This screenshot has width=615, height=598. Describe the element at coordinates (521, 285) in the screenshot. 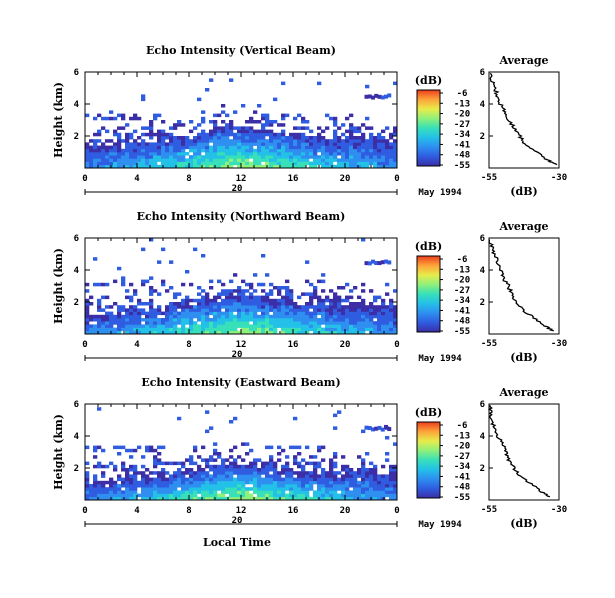

I see `profile-line` at that location.